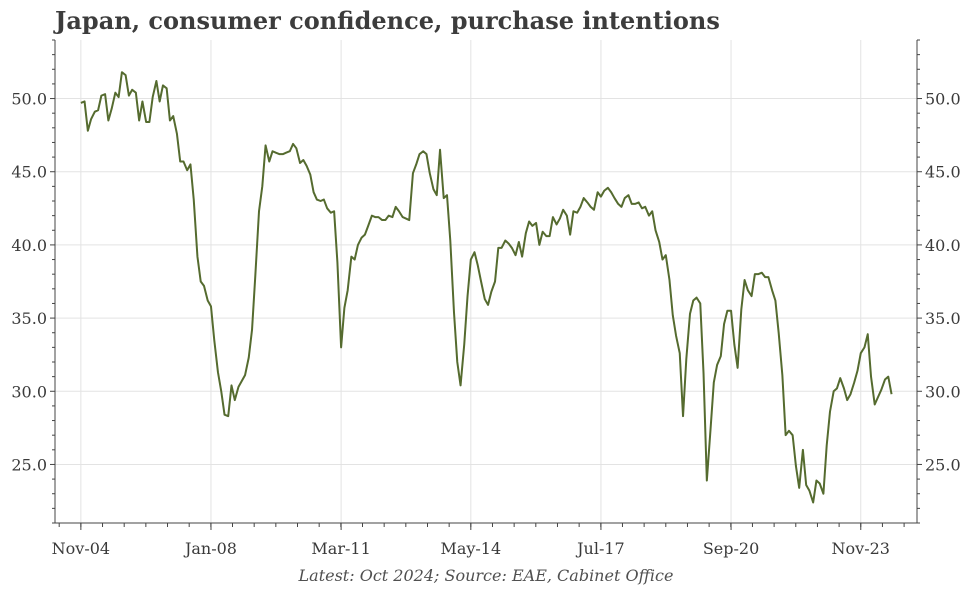  Describe the element at coordinates (943, 172) in the screenshot. I see `y-tick-label-right: 45.0` at that location.